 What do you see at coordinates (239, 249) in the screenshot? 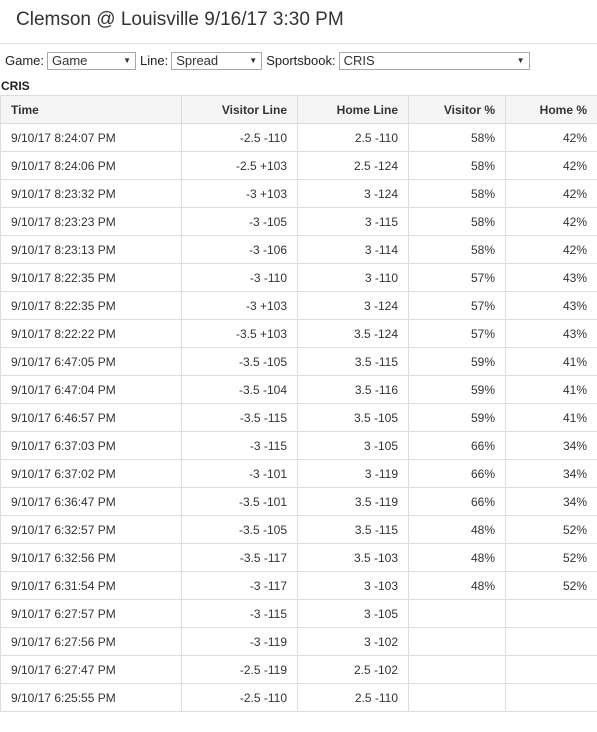
I see `cell-visitor-line: -3 -106` at bounding box center [239, 249].